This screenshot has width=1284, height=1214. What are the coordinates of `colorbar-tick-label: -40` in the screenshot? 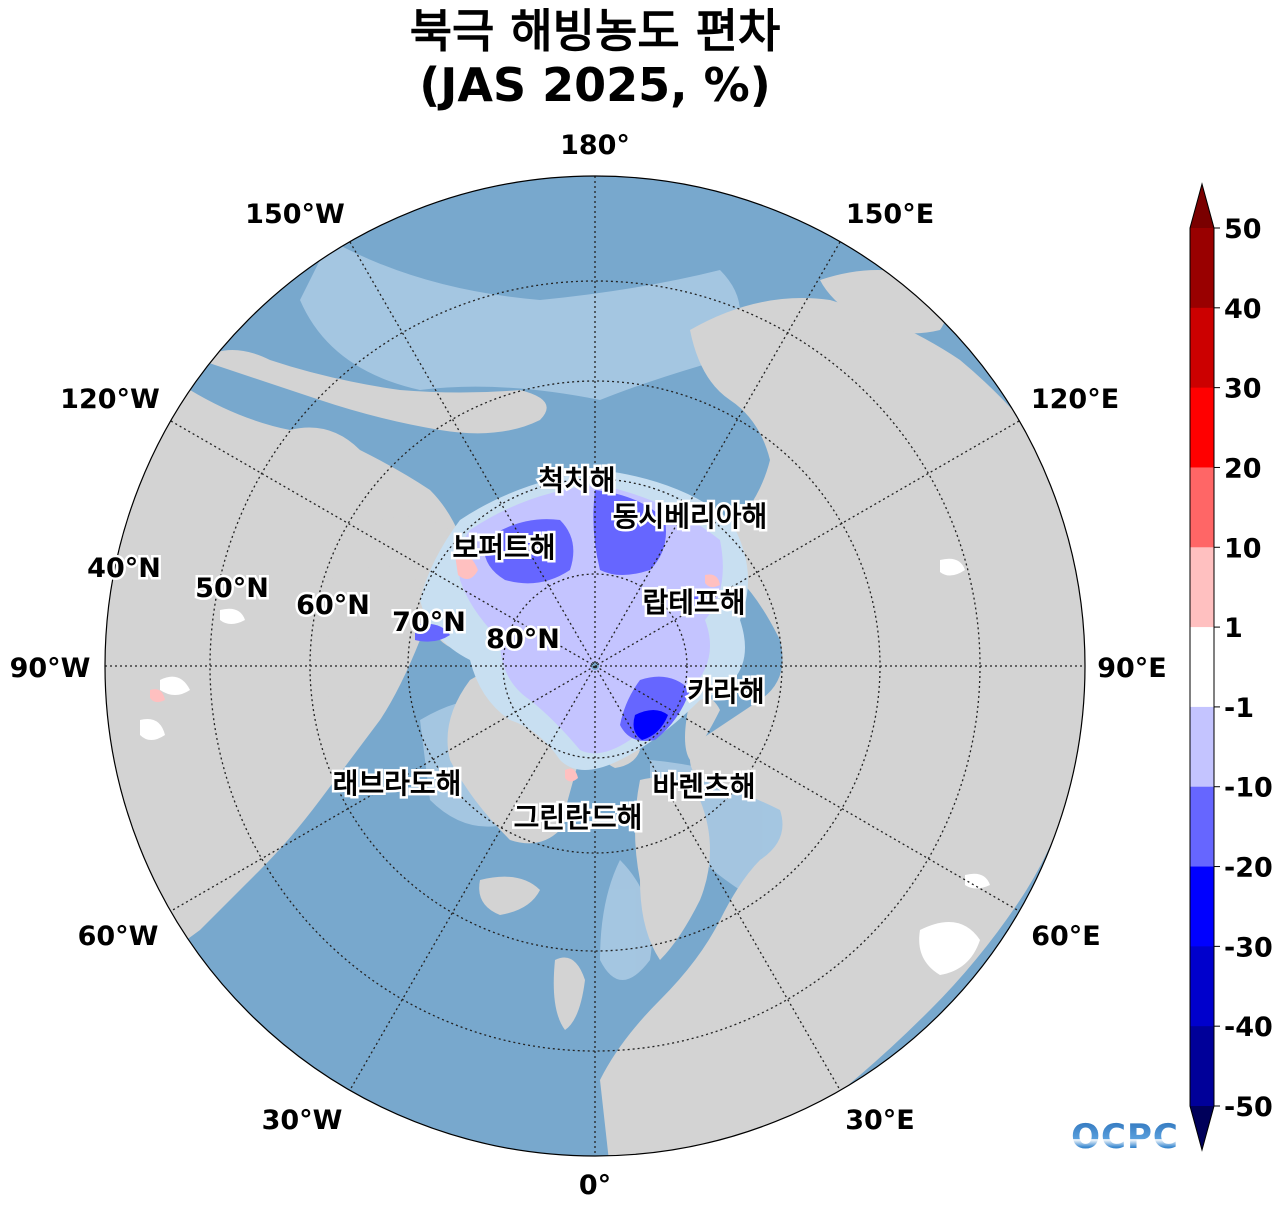 It's located at (1248, 1027).